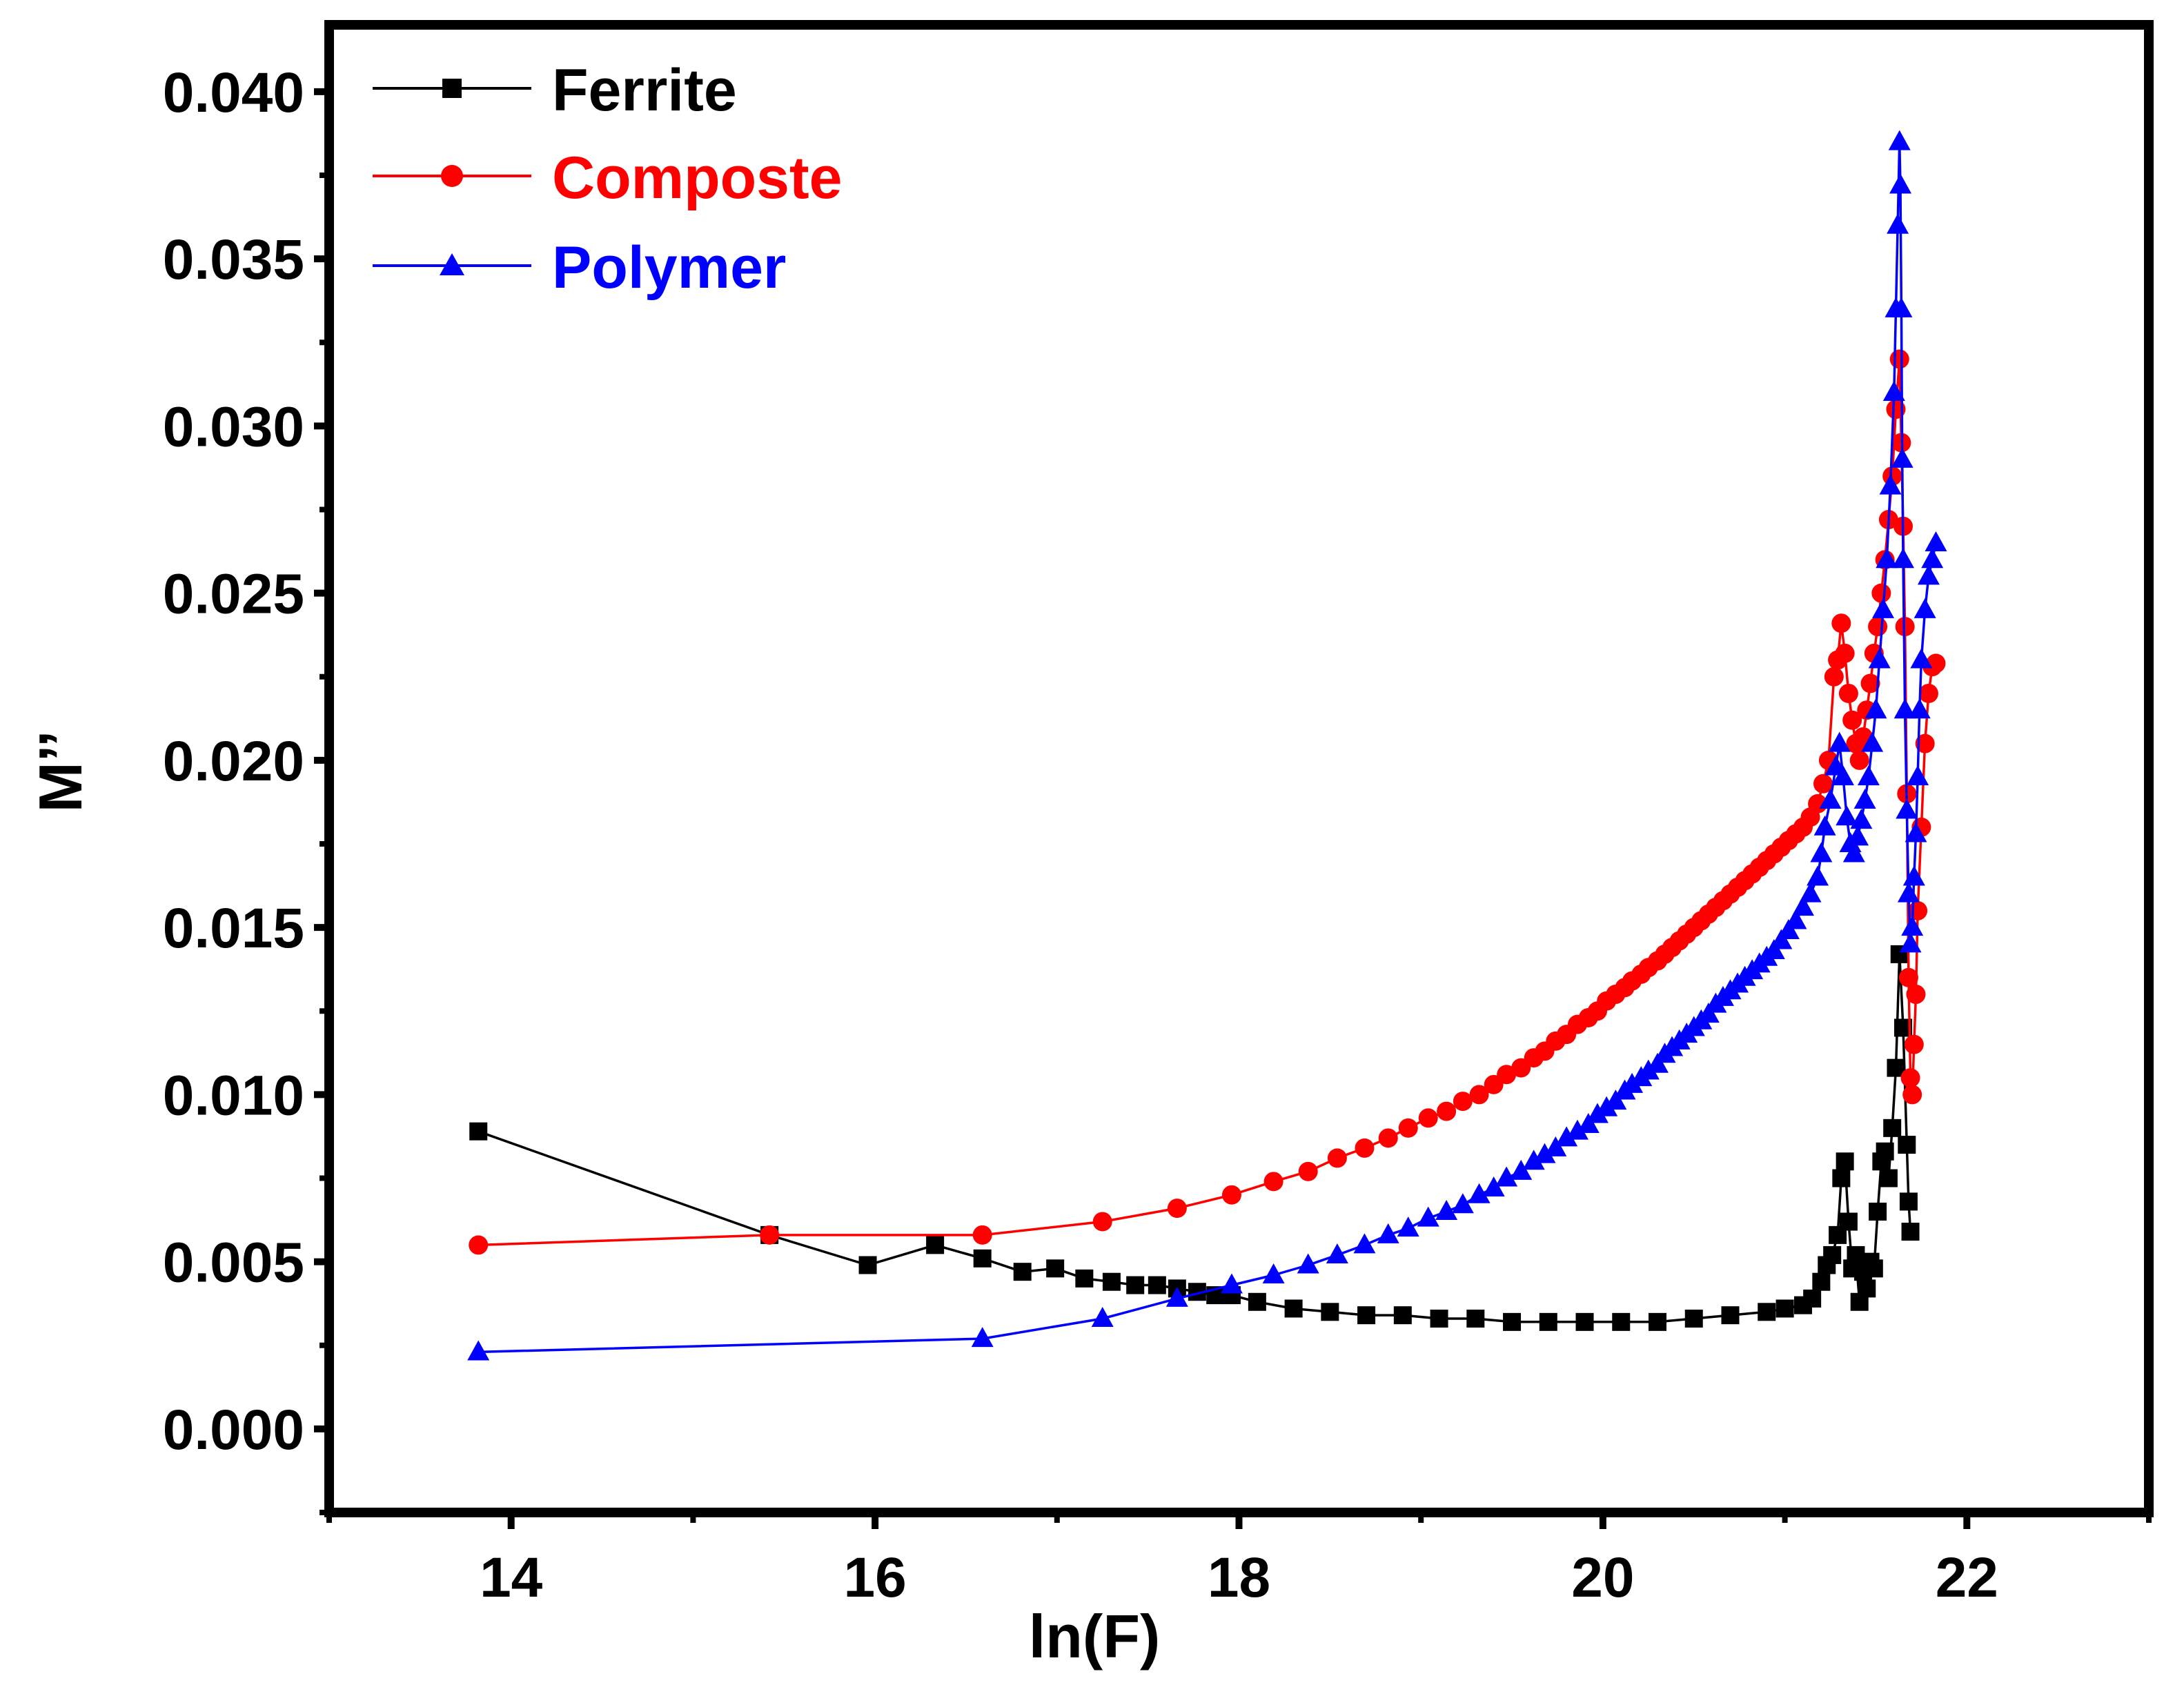 This screenshot has height=1705, width=2184. What do you see at coordinates (233, 1430) in the screenshot?
I see `y-tick-label: 0.000` at bounding box center [233, 1430].